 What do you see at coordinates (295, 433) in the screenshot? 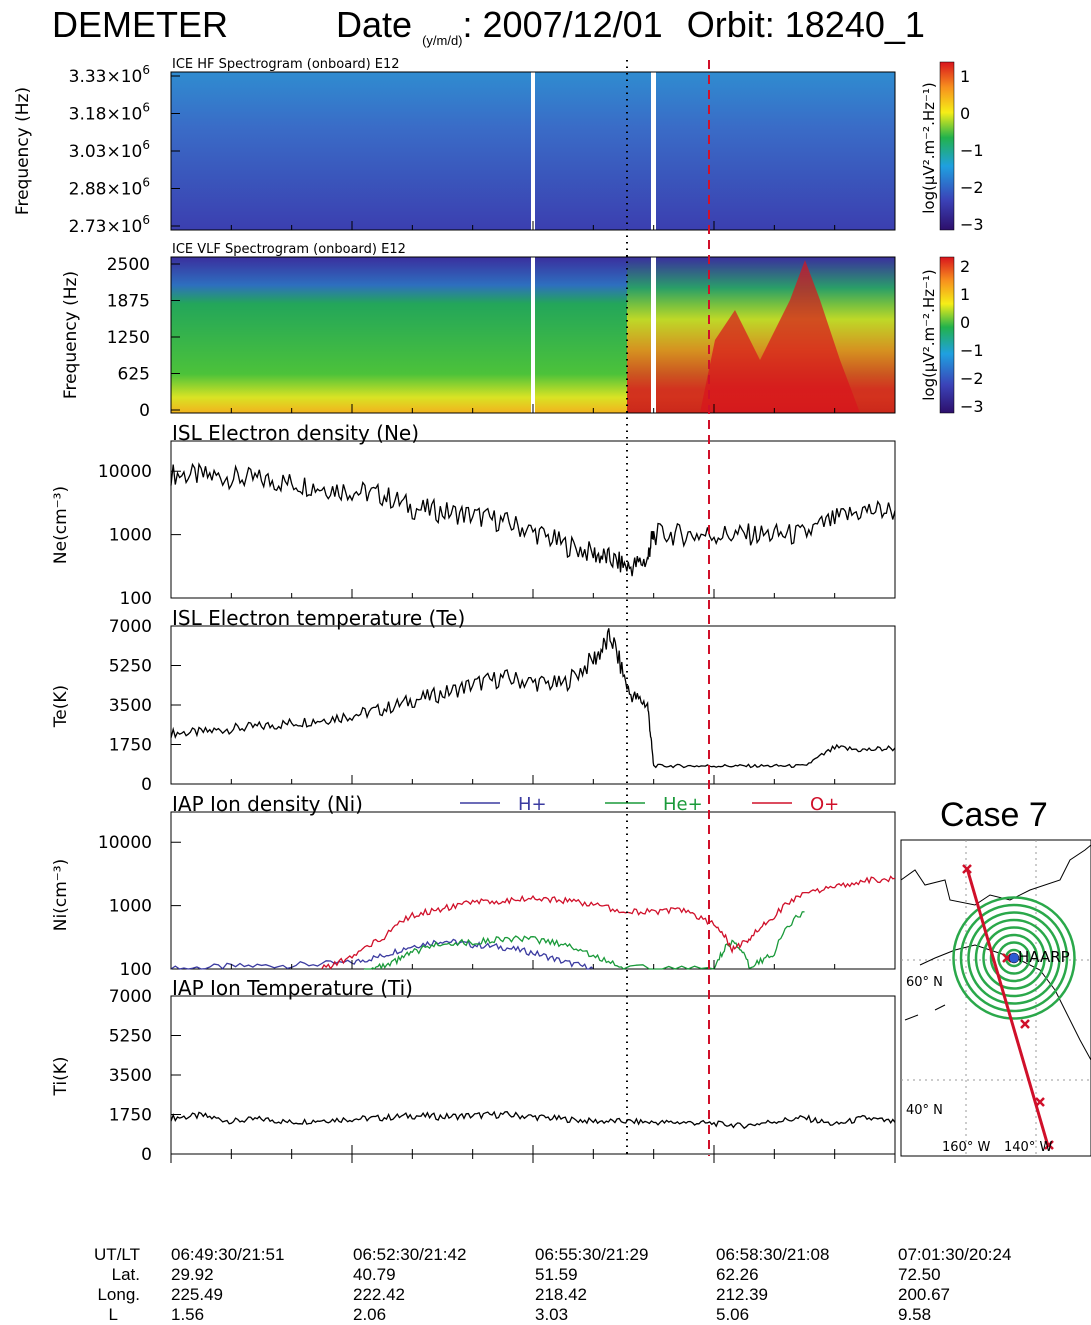
I see `ne-panel-title: ISL Electron density (Ne)` at bounding box center [295, 433].